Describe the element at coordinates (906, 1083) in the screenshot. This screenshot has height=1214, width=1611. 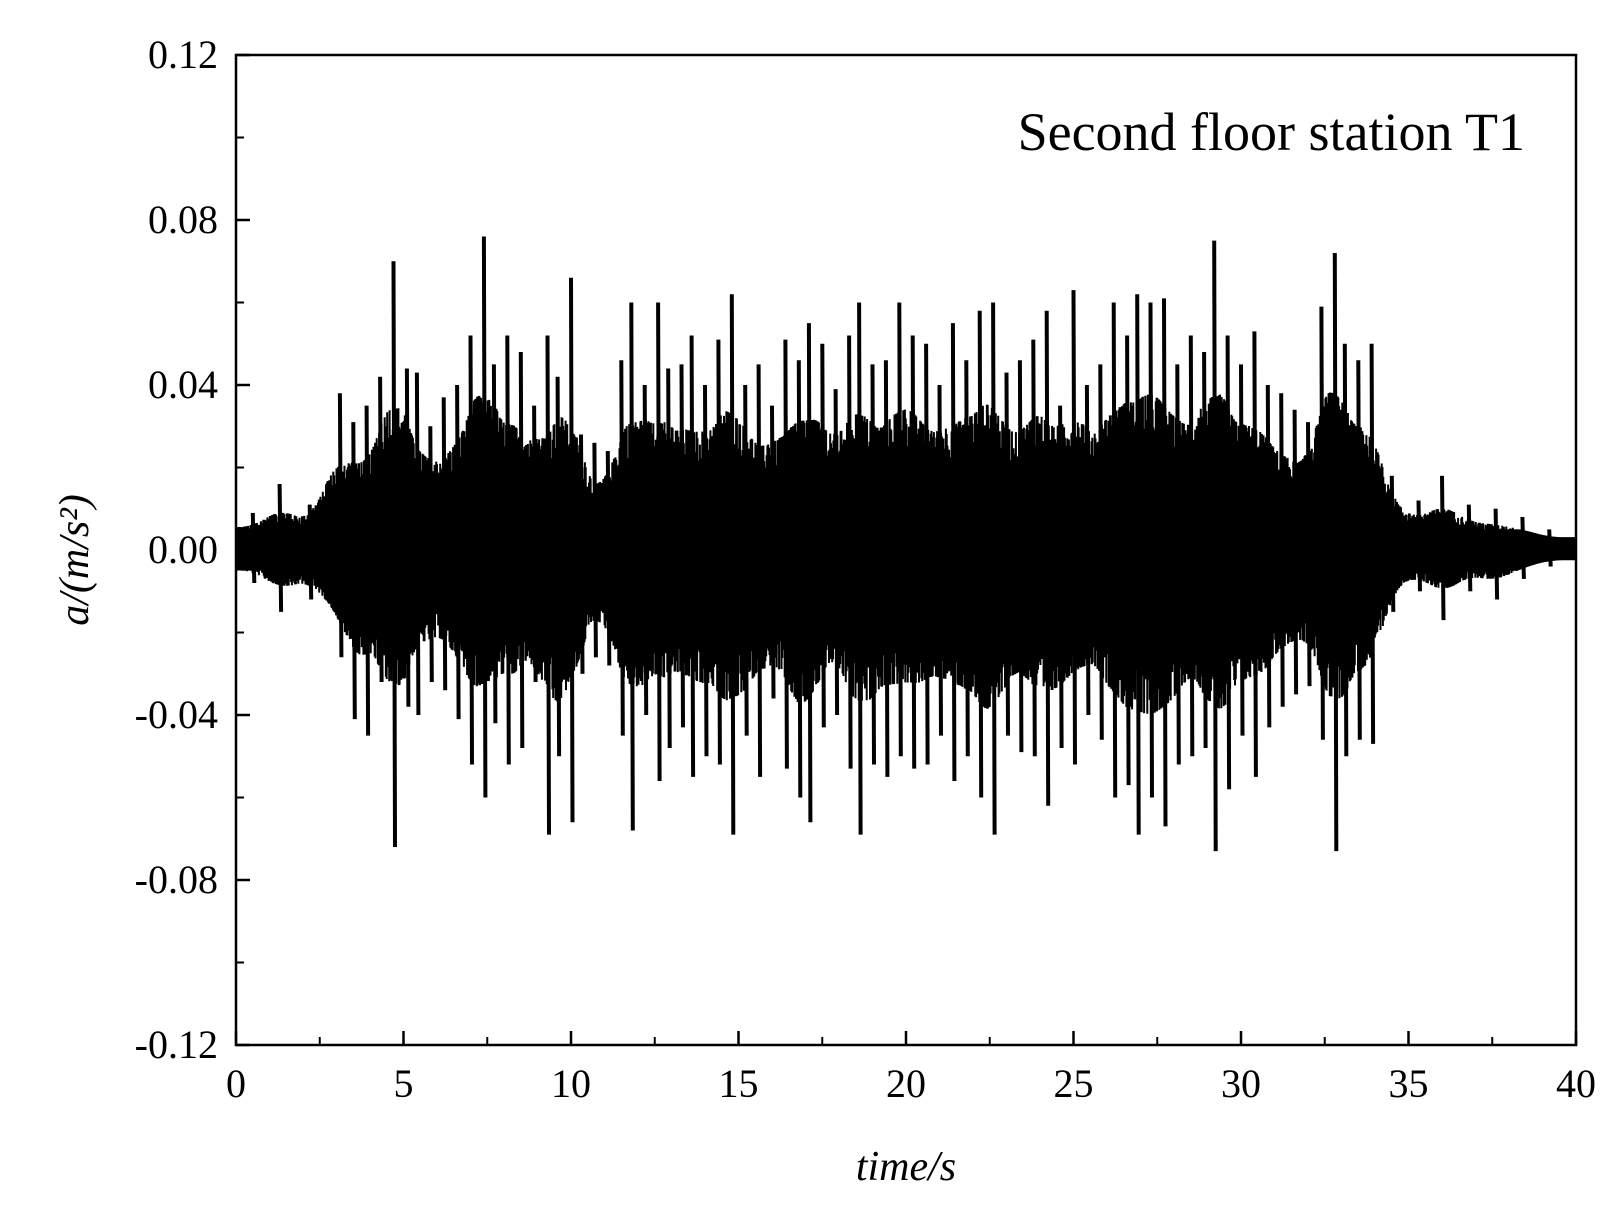
I see `x-tick-label: 20` at that location.